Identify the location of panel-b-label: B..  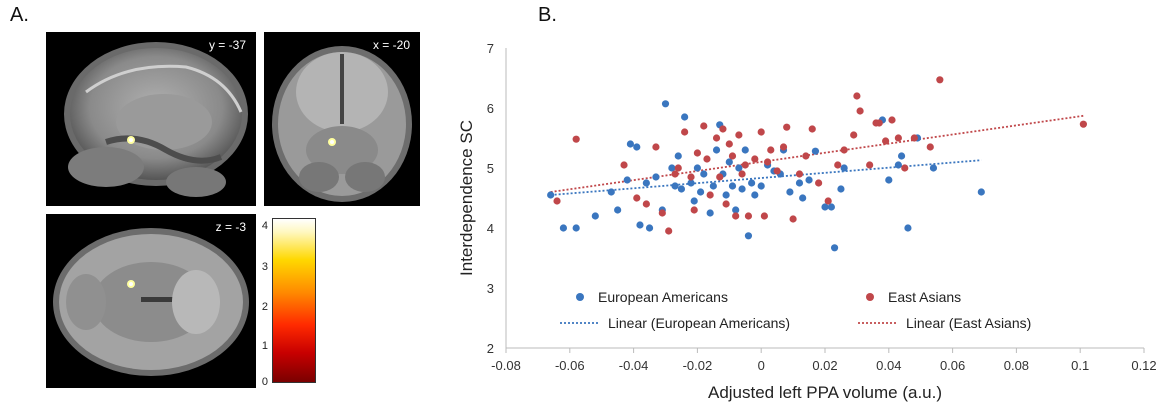
(547, 15).